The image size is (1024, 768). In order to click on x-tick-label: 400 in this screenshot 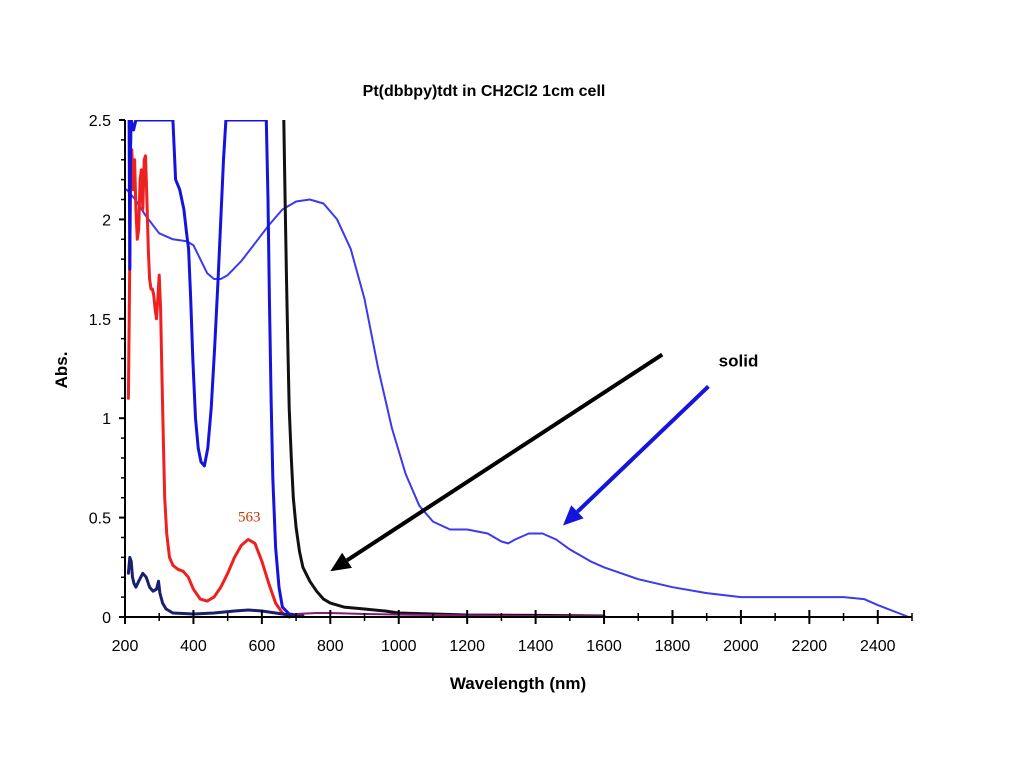, I will do `click(193, 646)`.